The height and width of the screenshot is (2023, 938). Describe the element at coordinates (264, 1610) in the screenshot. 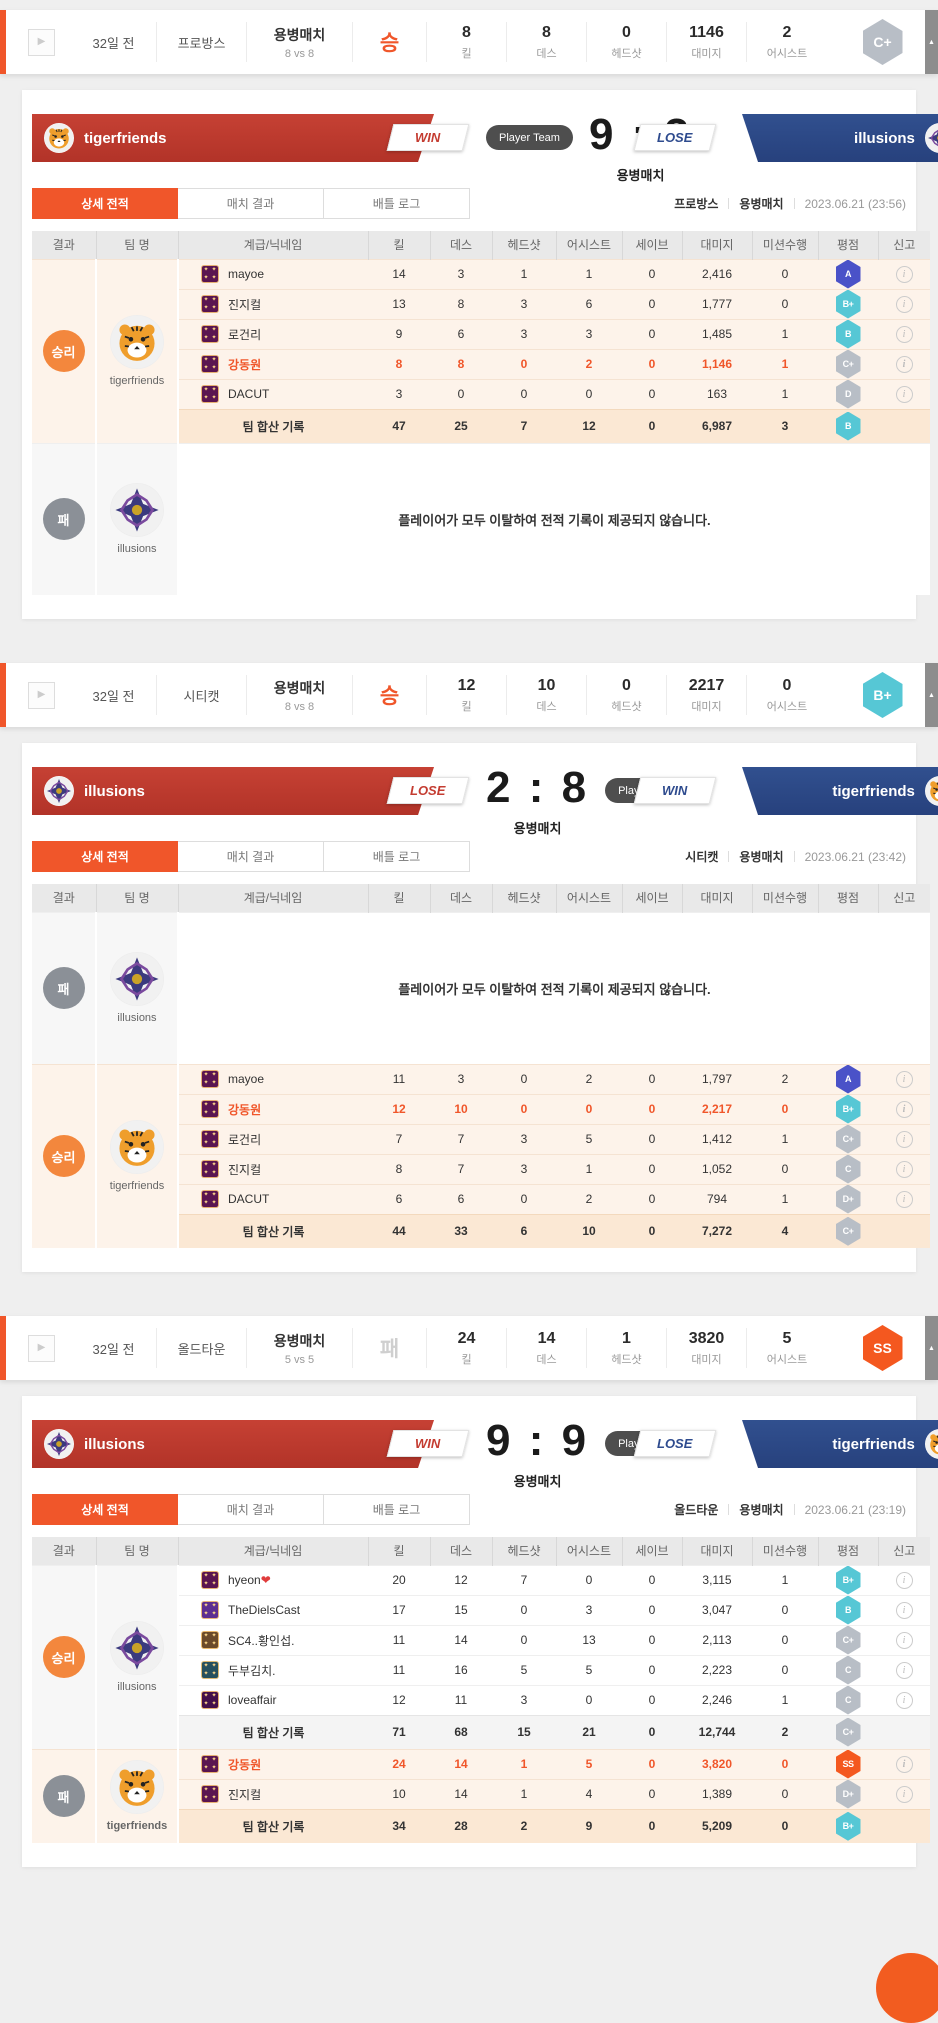

I see `player-nickname: TheDielsCast` at that location.